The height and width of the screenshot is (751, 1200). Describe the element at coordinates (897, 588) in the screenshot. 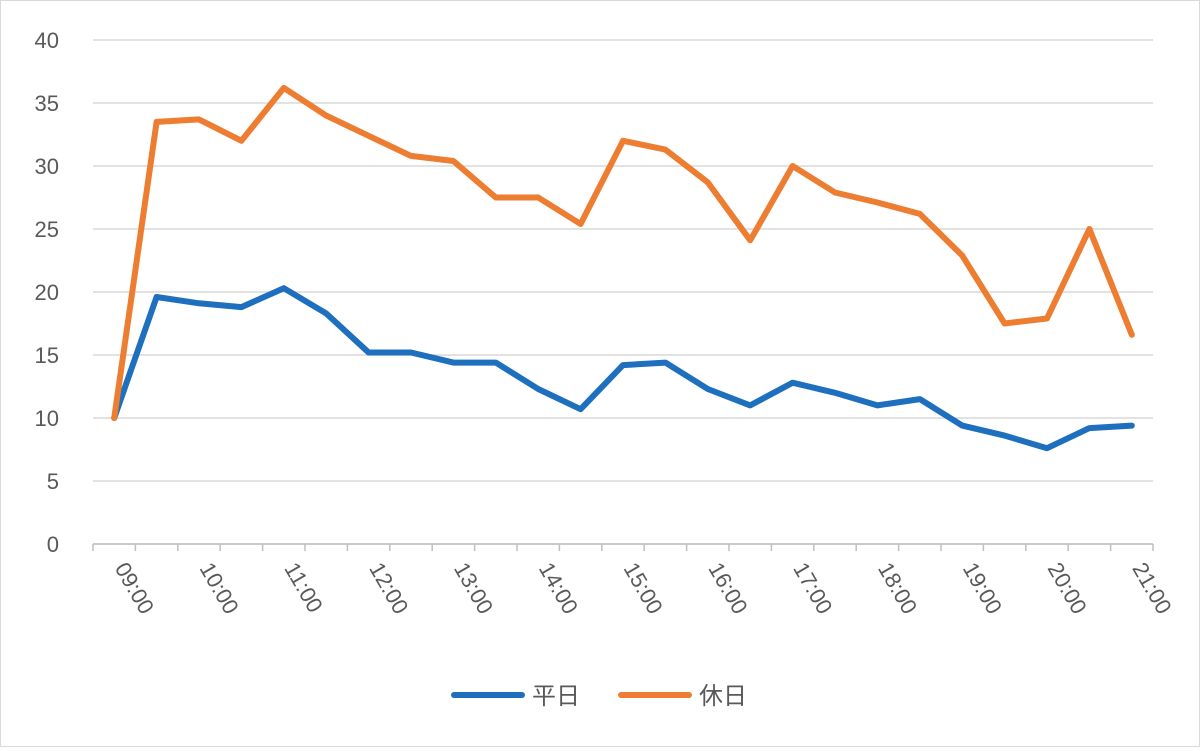

I see `x-tick-label: 18:00` at that location.